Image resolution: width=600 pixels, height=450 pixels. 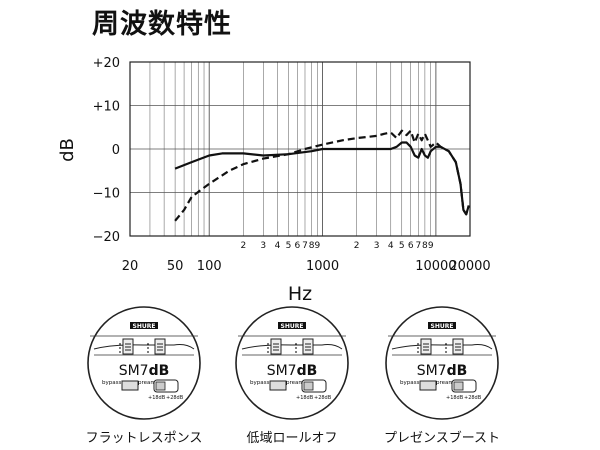 What do you see at coordinates (469, 266) in the screenshot?
I see `x-tick-label: 20000` at bounding box center [469, 266].